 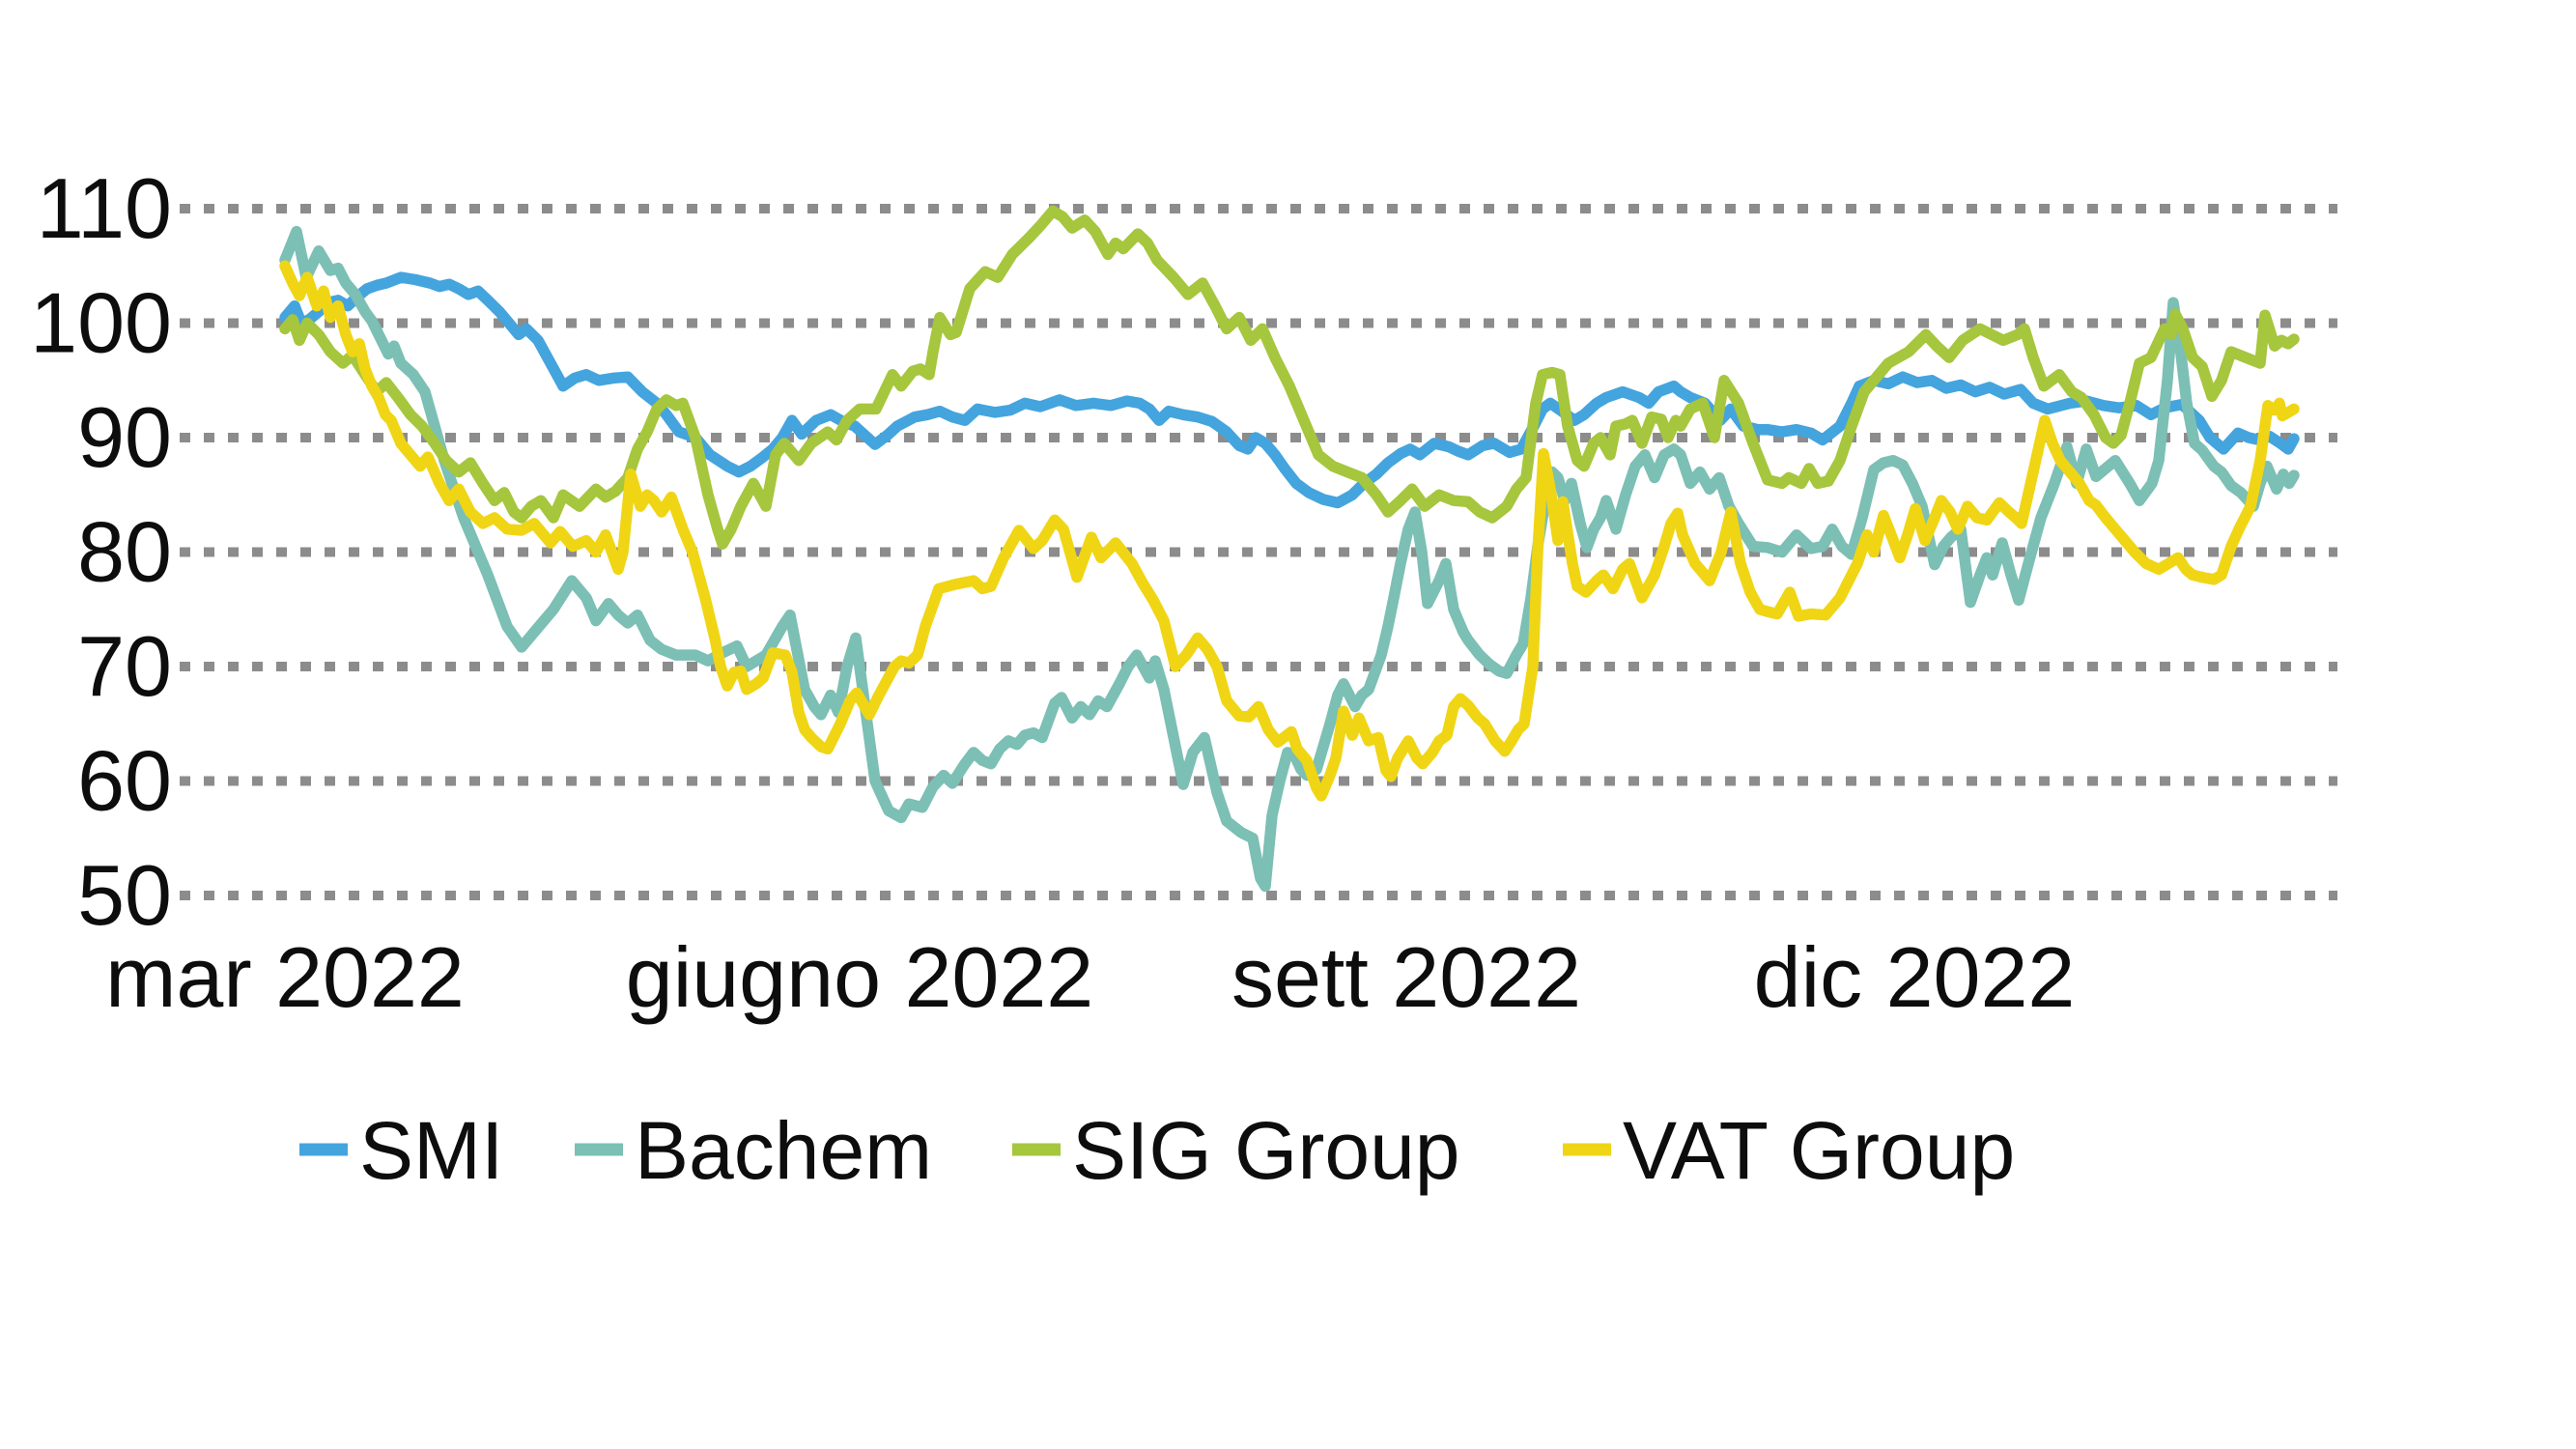 What do you see at coordinates (104, 208) in the screenshot?
I see `y-tick-label-110: 110` at bounding box center [104, 208].